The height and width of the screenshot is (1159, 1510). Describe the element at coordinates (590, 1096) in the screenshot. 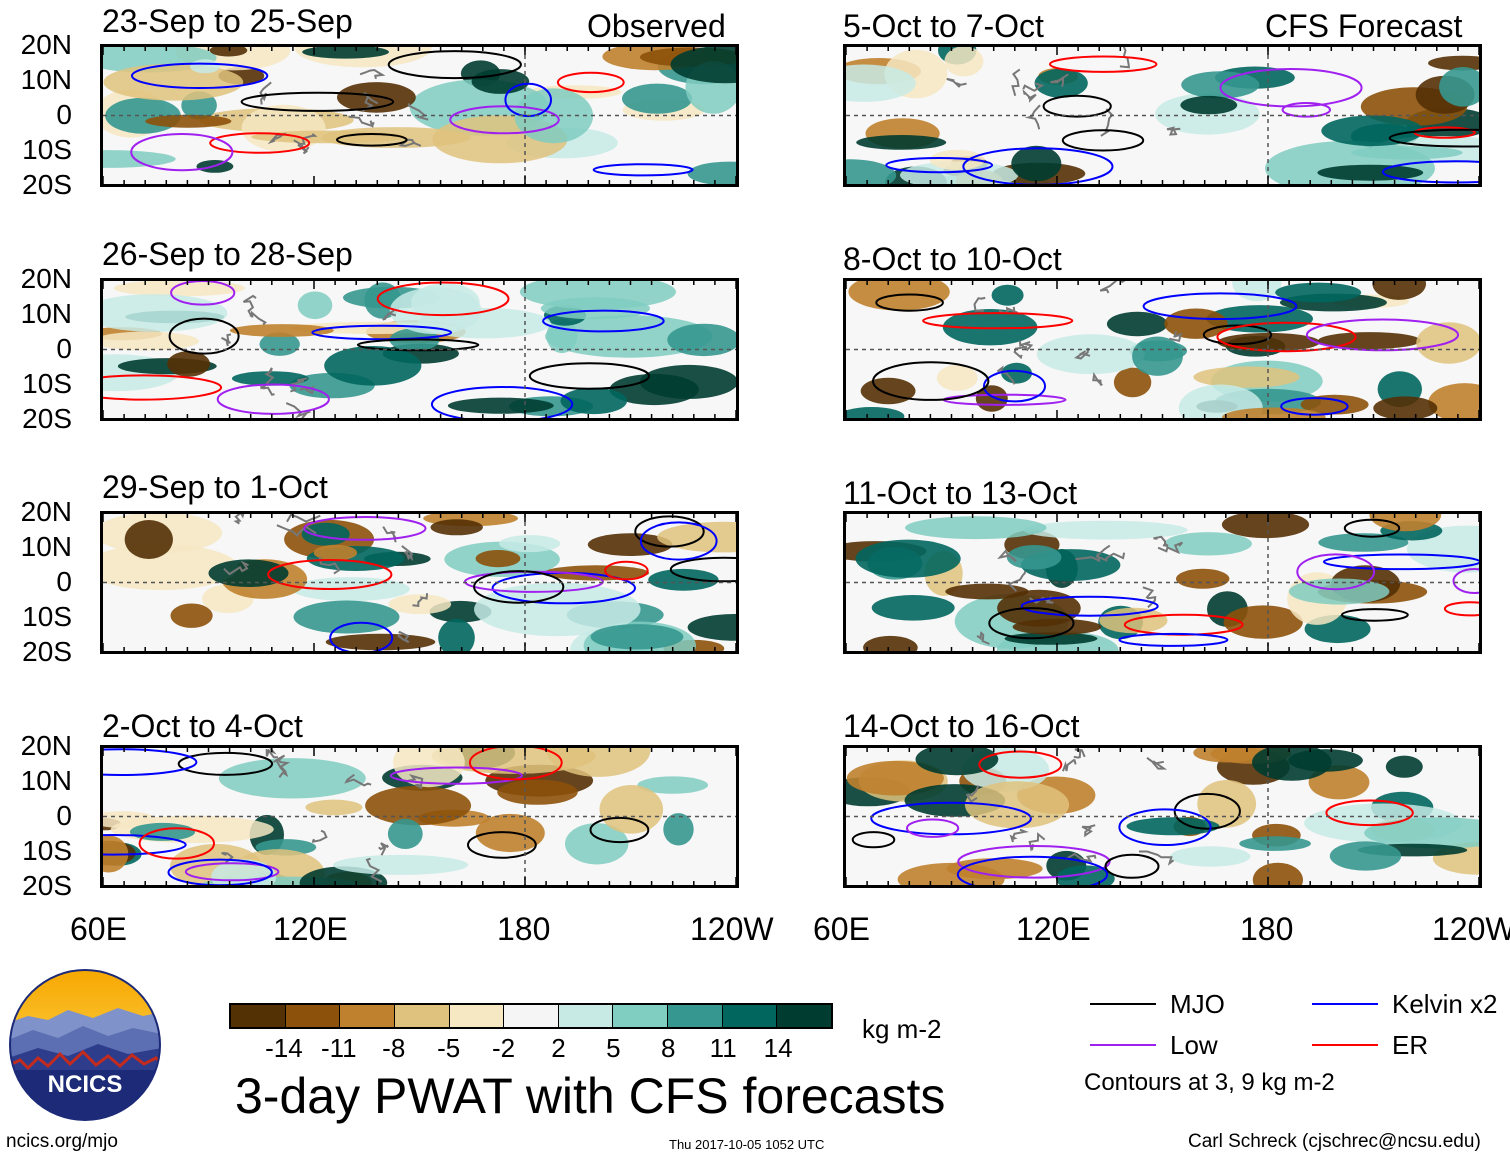

I see `main-title: 3-day PWAT with CFS forecasts` at that location.